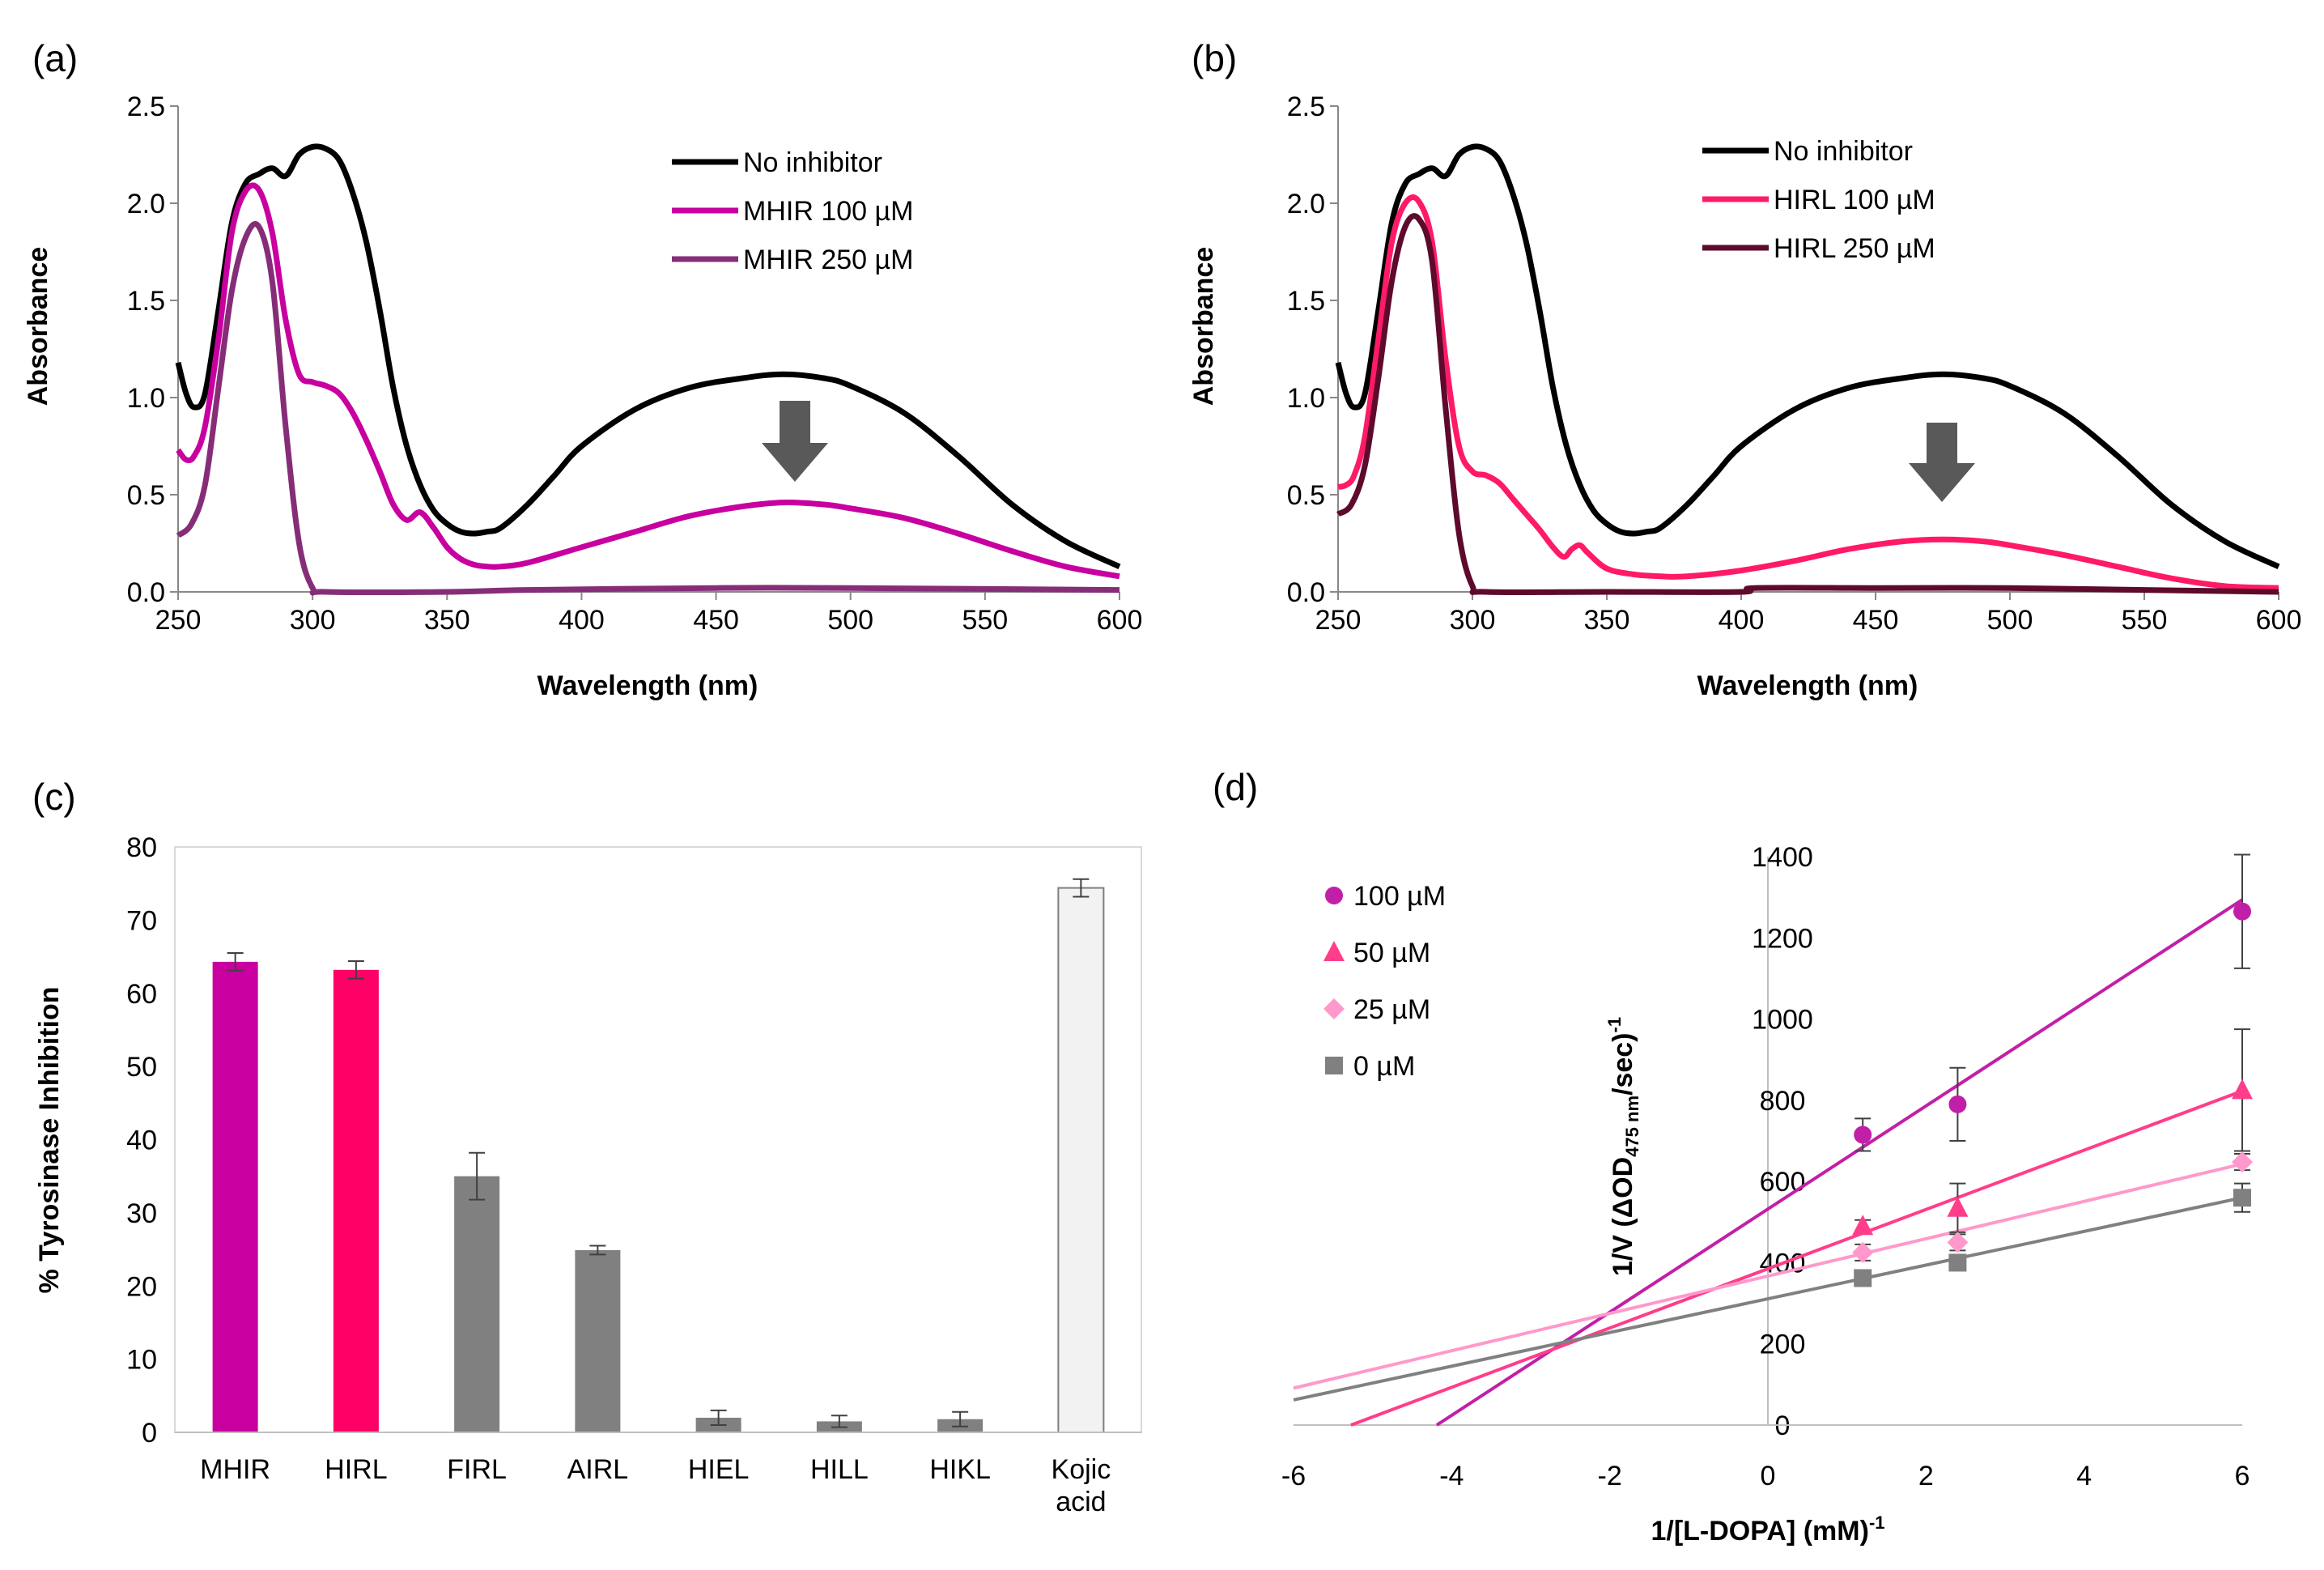  What do you see at coordinates (1614, 1025) in the screenshot?
I see `y-axis-title-d-sup: -1` at bounding box center [1614, 1025].